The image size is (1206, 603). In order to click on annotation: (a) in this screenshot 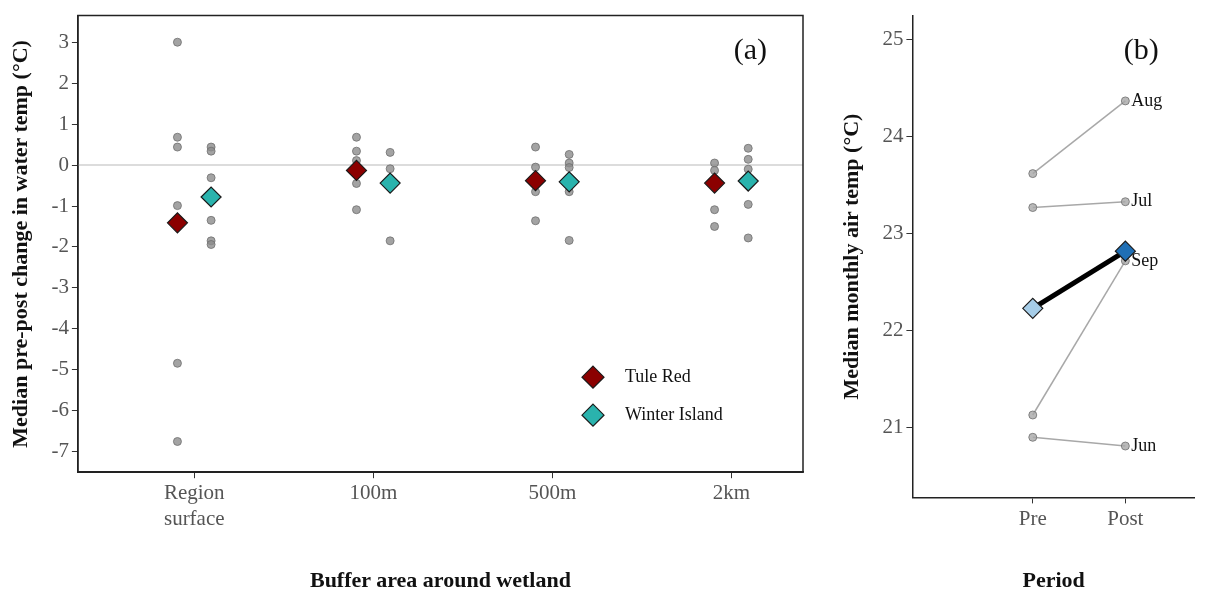, I will do `click(750, 49)`.